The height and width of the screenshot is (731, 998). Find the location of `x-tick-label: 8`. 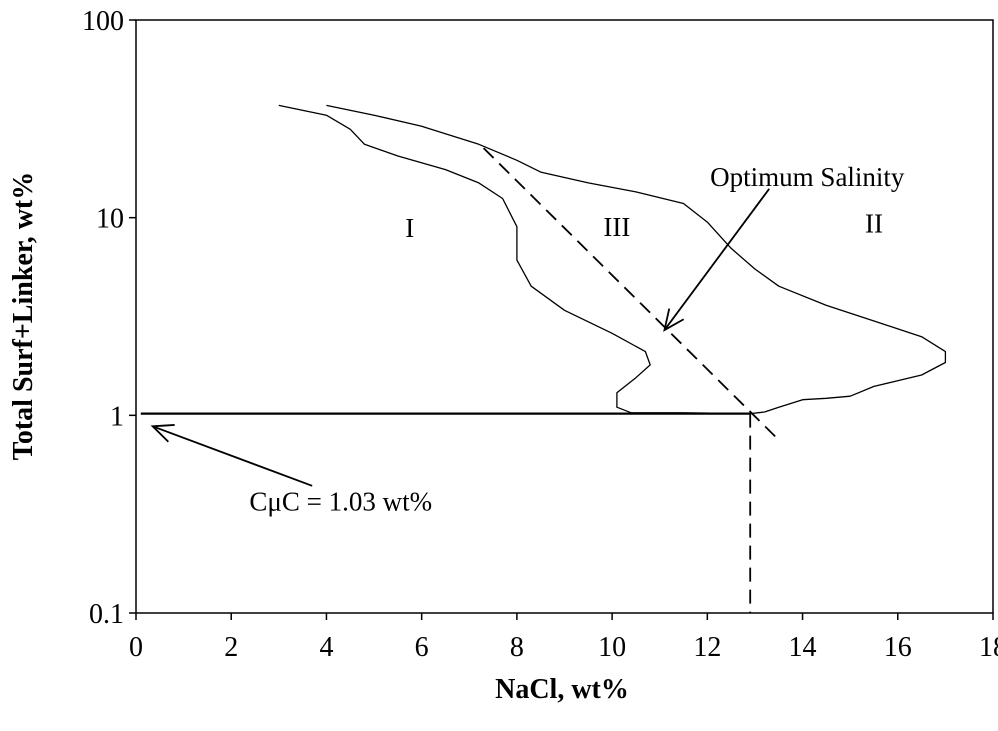

x-tick-label: 8 is located at coordinates (517, 647).